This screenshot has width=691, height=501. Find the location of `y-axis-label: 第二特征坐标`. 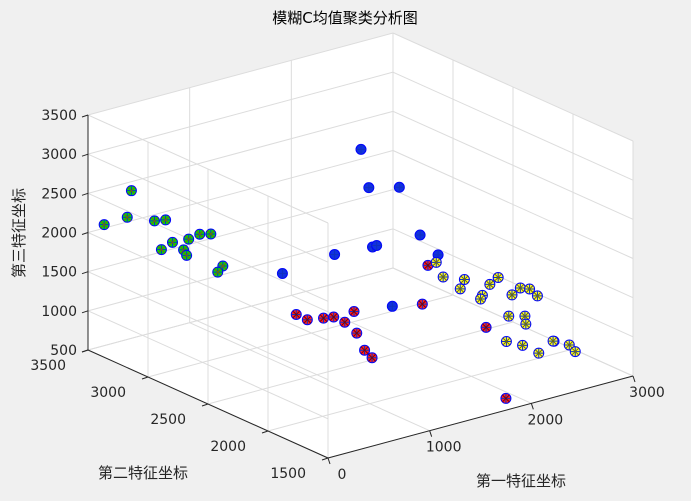

y-axis-label: 第二特征坐标 is located at coordinates (143, 473).